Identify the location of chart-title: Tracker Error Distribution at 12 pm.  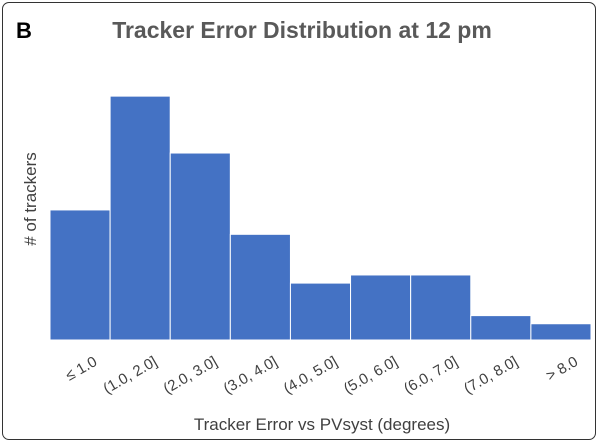
(302, 30).